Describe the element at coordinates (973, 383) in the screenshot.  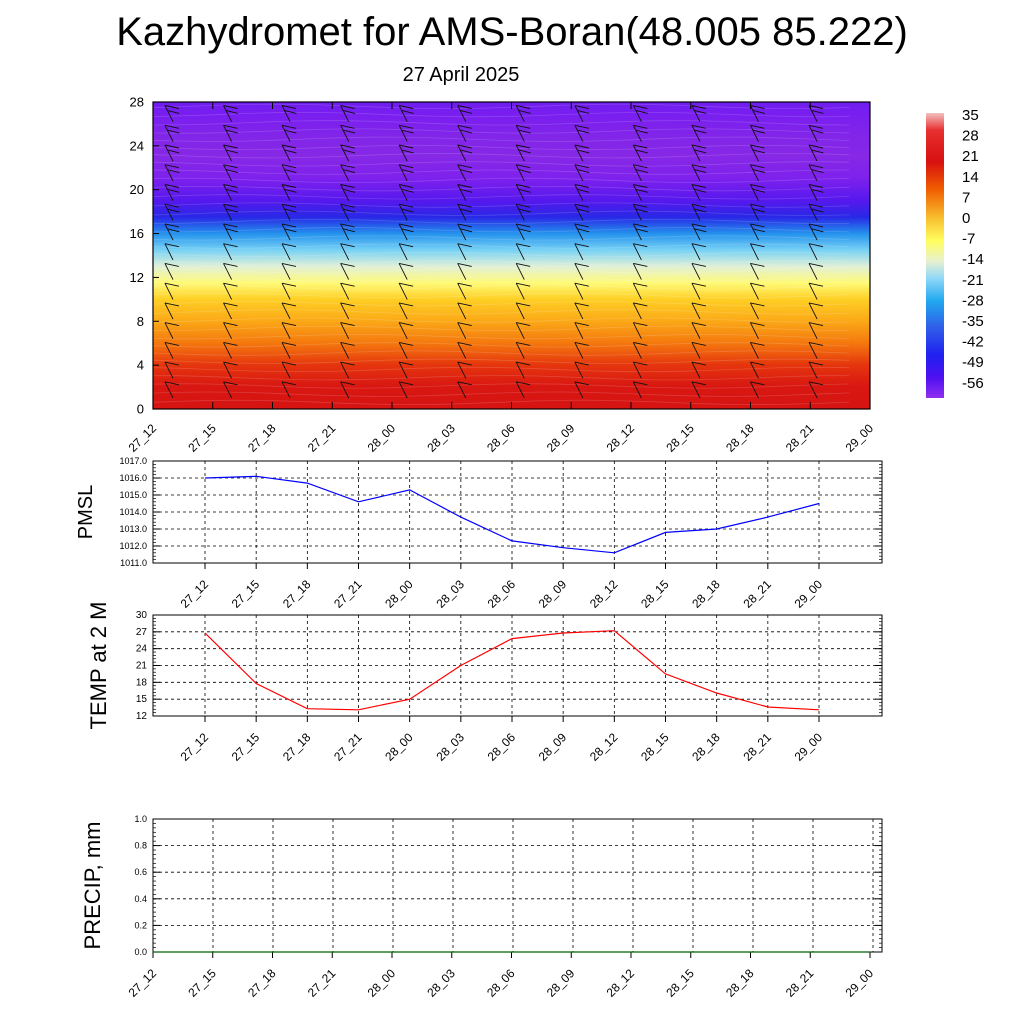
I see `colorbar-label: -56` at that location.